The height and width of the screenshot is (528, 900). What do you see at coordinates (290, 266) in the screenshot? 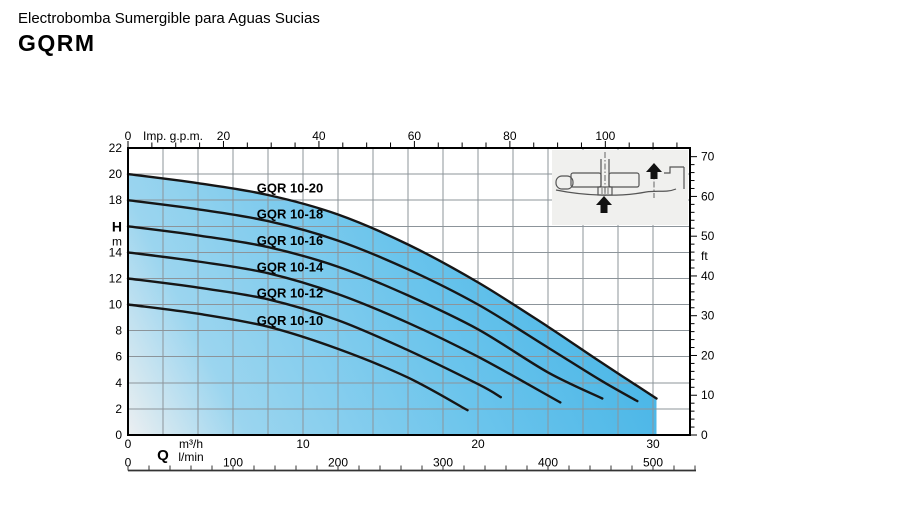
I see `curve-label-gqr-10-14: GQR 10-14` at bounding box center [290, 266].